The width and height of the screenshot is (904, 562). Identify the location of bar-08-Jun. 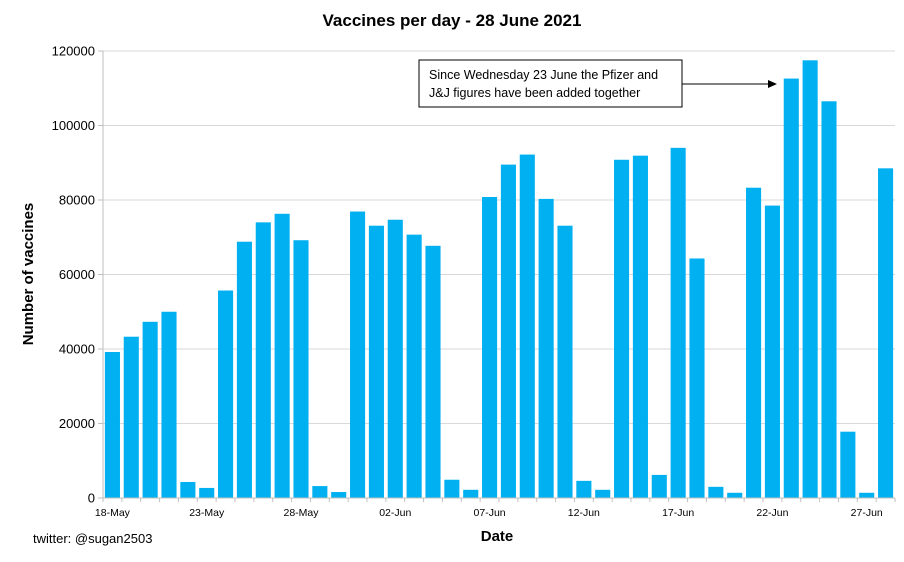
(508, 331).